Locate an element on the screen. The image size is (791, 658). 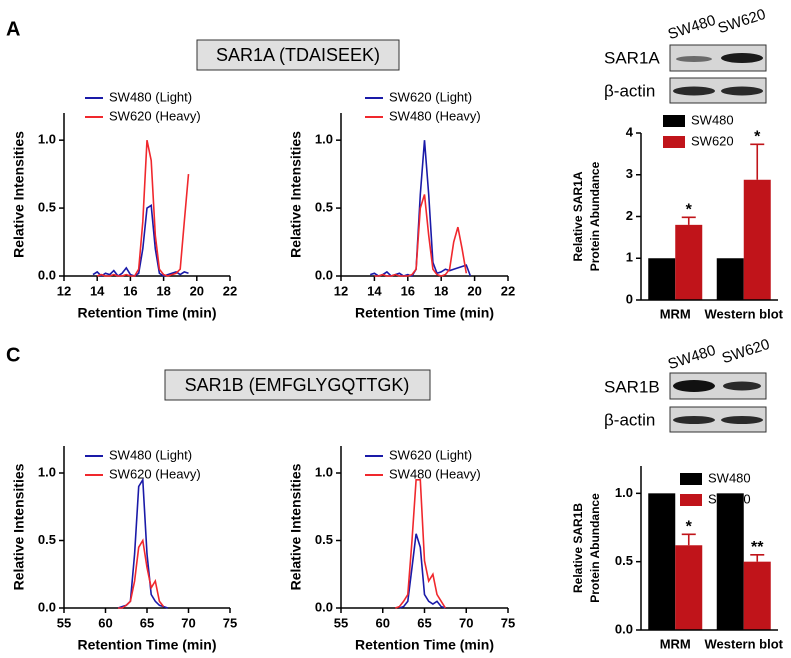
y-tick-label: 1 is located at coordinates (629, 257).